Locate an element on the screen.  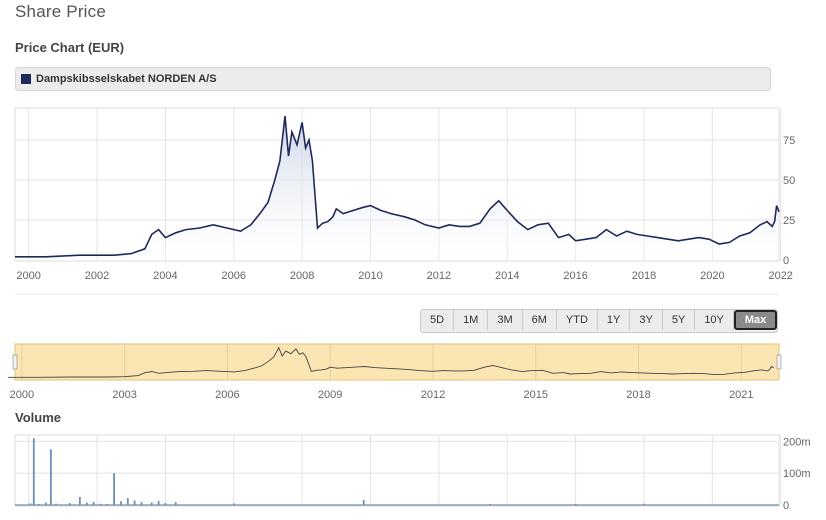
navigator-x-tick-label: 2015 is located at coordinates (536, 395).